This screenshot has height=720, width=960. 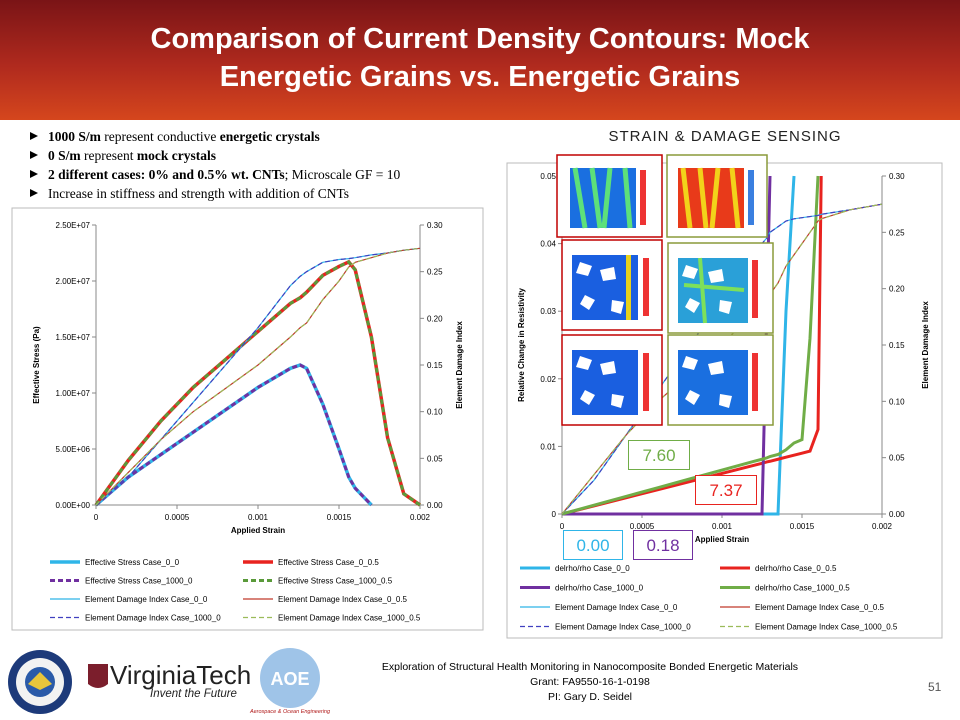 What do you see at coordinates (73, 393) in the screenshot?
I see `y-tick-label: 1.00E+07` at bounding box center [73, 393].